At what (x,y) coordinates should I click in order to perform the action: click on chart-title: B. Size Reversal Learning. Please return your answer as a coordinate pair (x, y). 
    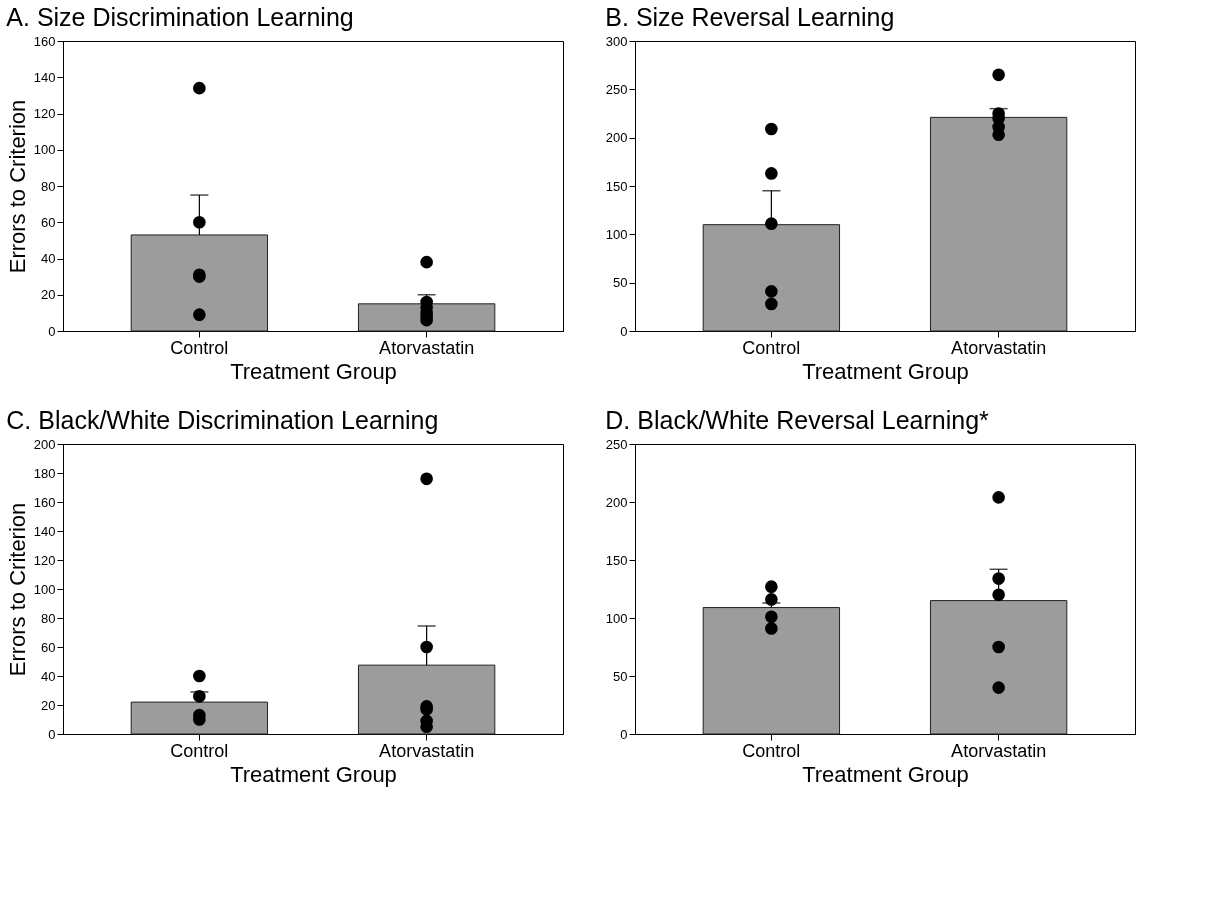
    Looking at the image, I should click on (750, 17).